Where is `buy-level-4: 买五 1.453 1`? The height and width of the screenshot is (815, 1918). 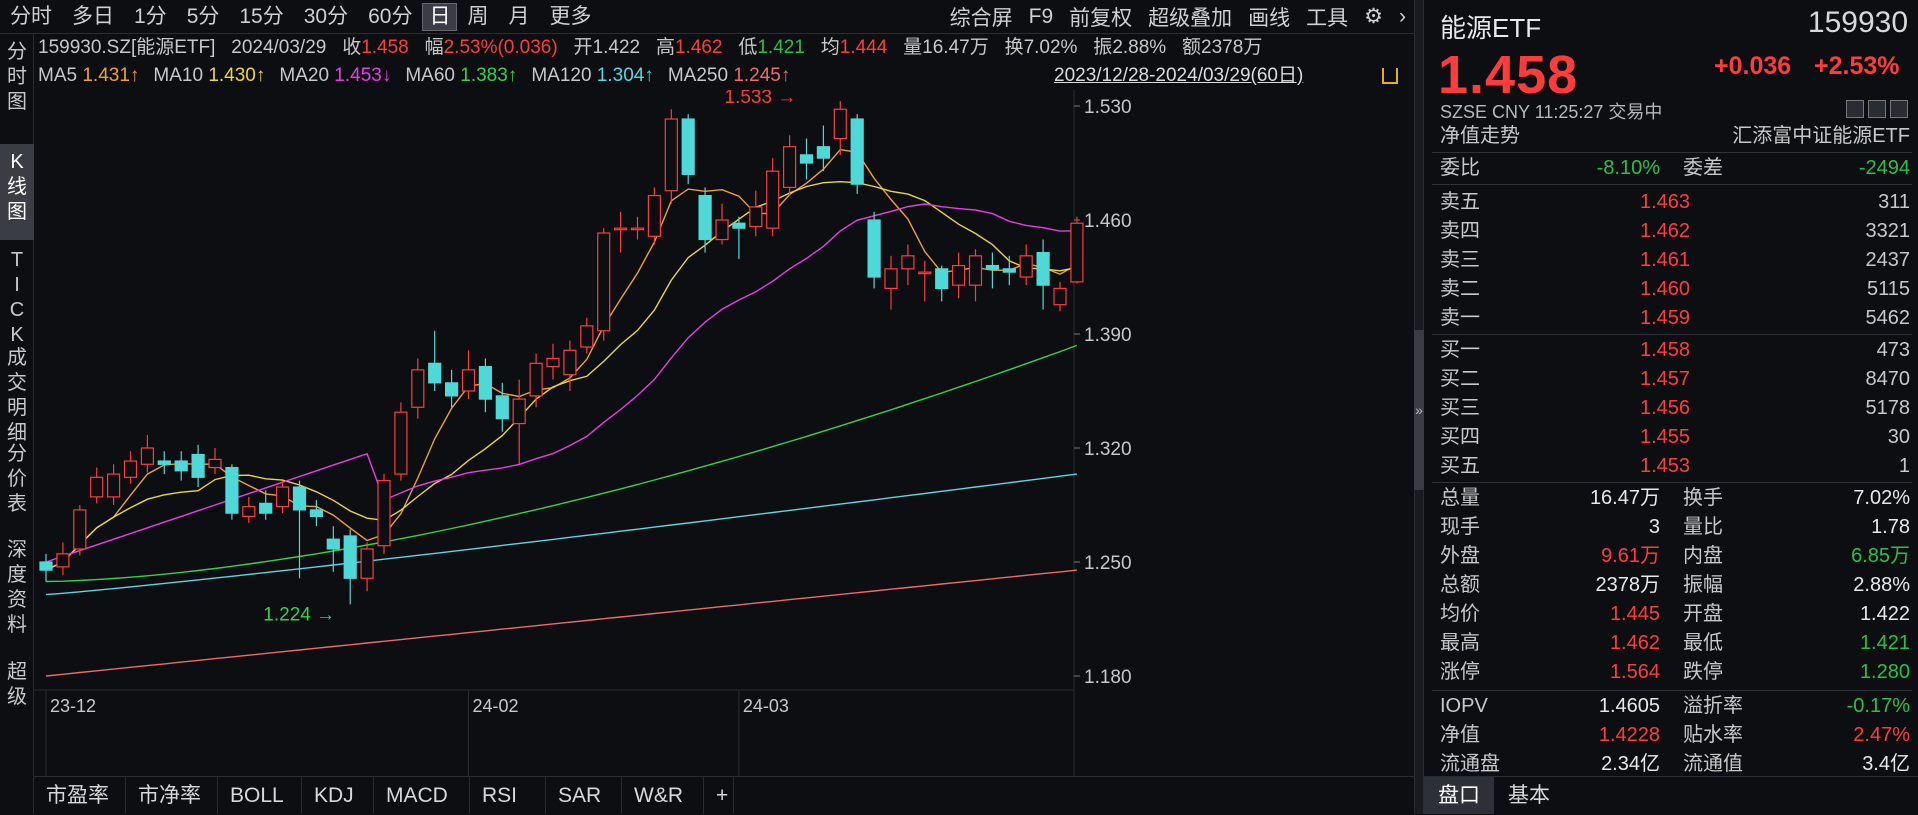
buy-level-4: 买五 1.453 1 is located at coordinates (1675, 466).